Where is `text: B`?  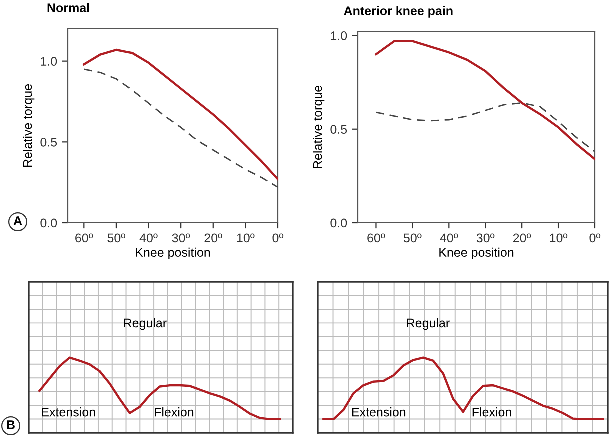 text: B is located at coordinates (11, 425).